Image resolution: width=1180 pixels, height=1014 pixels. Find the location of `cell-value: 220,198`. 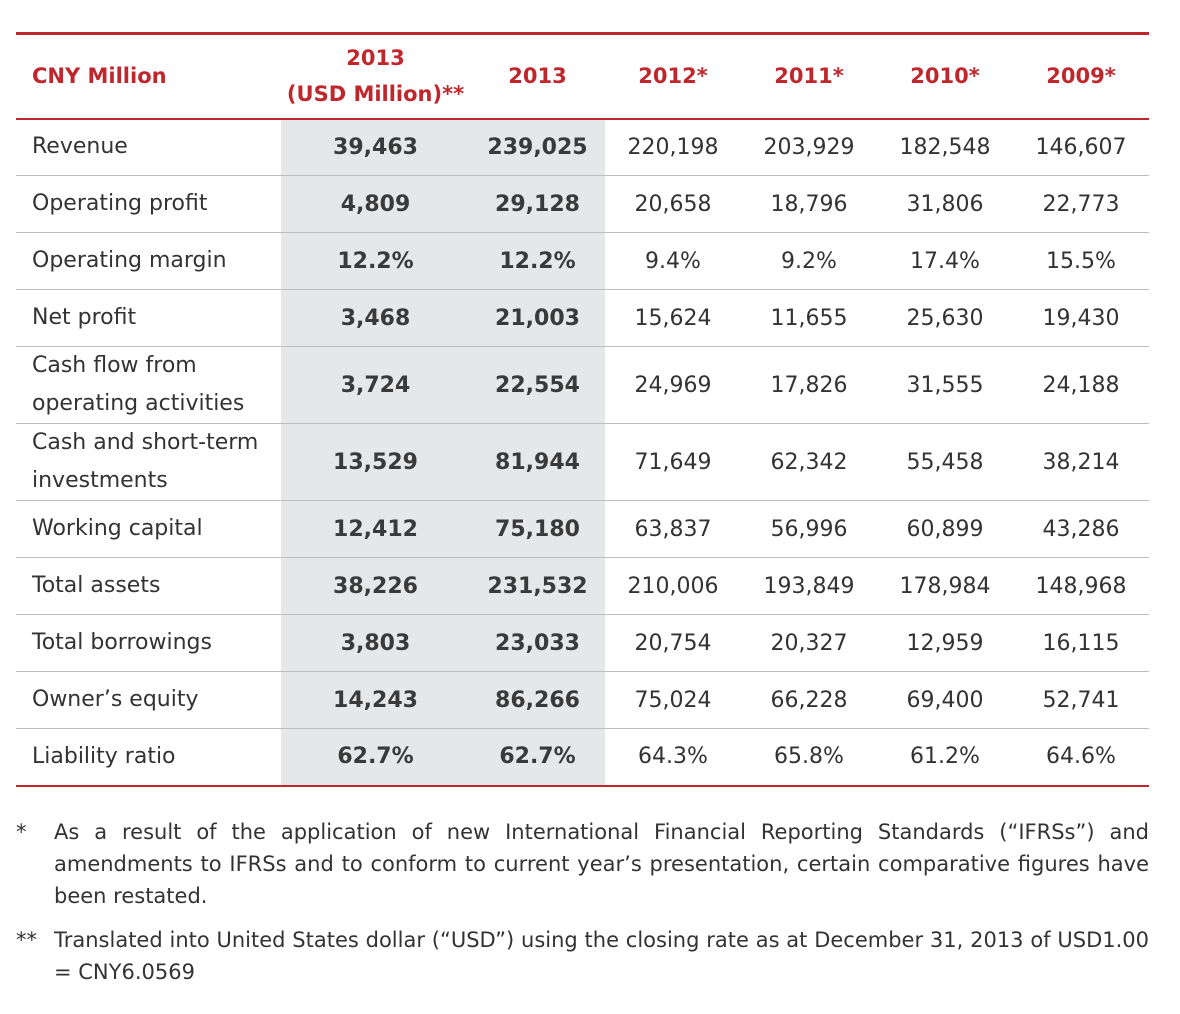

cell-value: 220,198 is located at coordinates (673, 147).